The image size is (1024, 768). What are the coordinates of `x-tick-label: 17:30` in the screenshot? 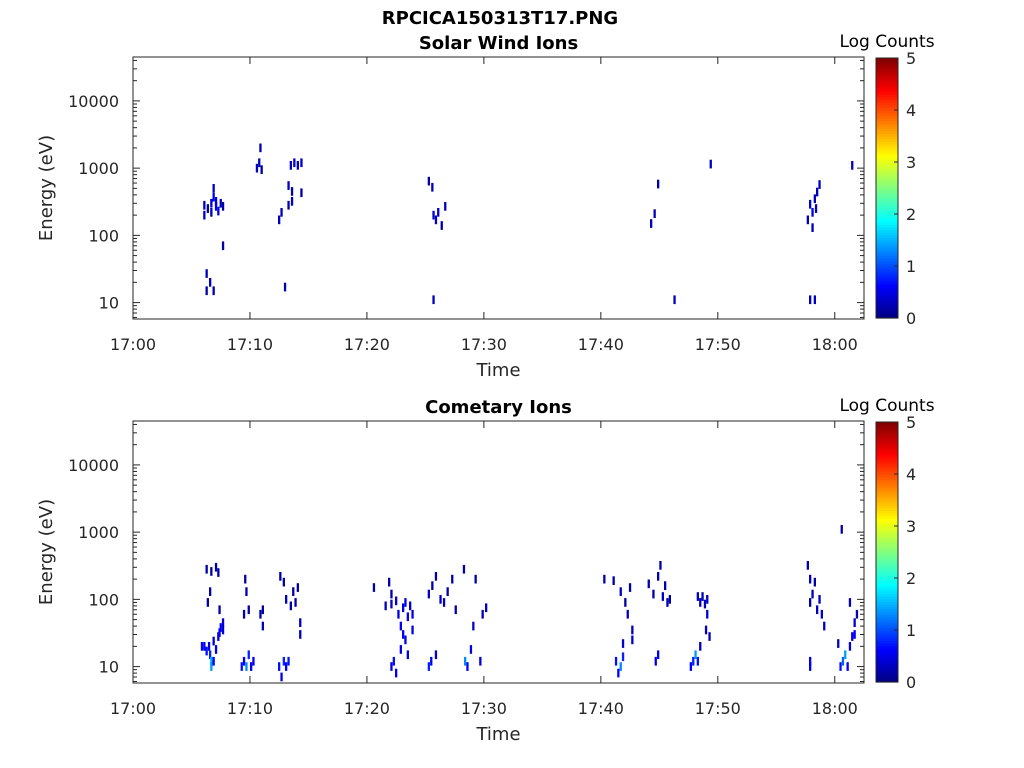 It's located at (484, 708).